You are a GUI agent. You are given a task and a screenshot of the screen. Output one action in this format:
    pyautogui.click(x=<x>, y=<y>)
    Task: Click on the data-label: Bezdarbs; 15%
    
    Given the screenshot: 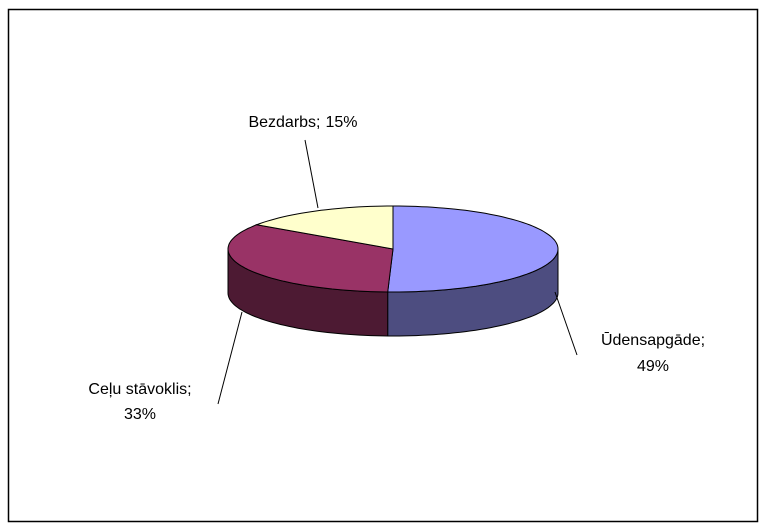 What is the action you would take?
    pyautogui.click(x=302, y=122)
    